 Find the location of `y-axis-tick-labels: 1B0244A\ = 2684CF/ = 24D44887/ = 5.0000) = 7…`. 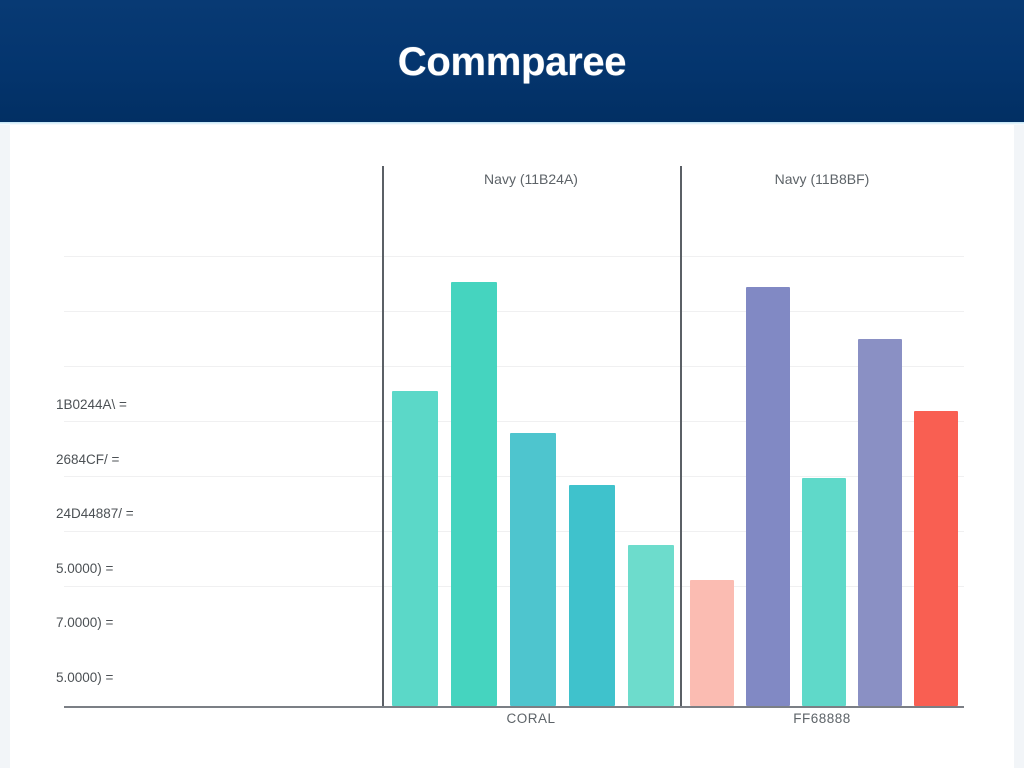

y-axis-tick-labels: 1B0244A\ = 2684CF/ = 24D44887/ = 5.0000) = 7… is located at coordinates (67, 430).